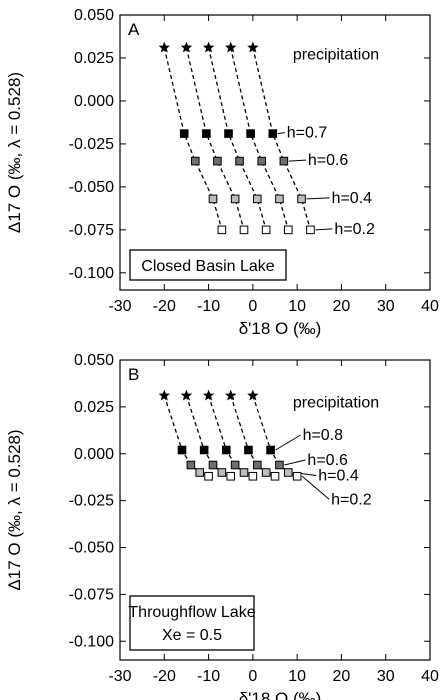 The width and height of the screenshot is (445, 700). What do you see at coordinates (192, 635) in the screenshot?
I see `lake-type-label: Xe = 0.5` at bounding box center [192, 635].